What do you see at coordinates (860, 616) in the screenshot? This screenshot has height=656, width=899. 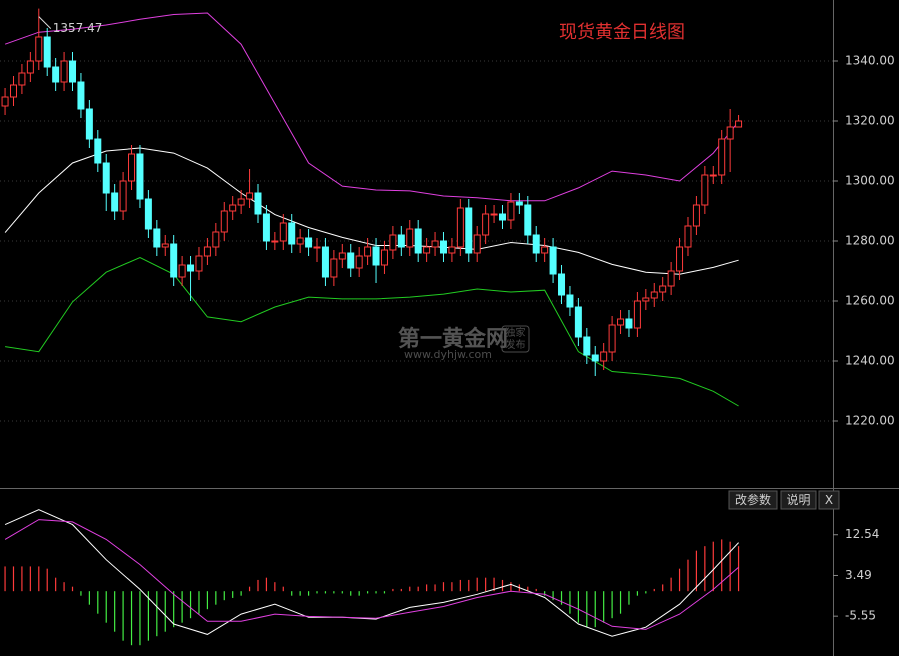 I see `y-tick-label: -5.55` at bounding box center [860, 616].